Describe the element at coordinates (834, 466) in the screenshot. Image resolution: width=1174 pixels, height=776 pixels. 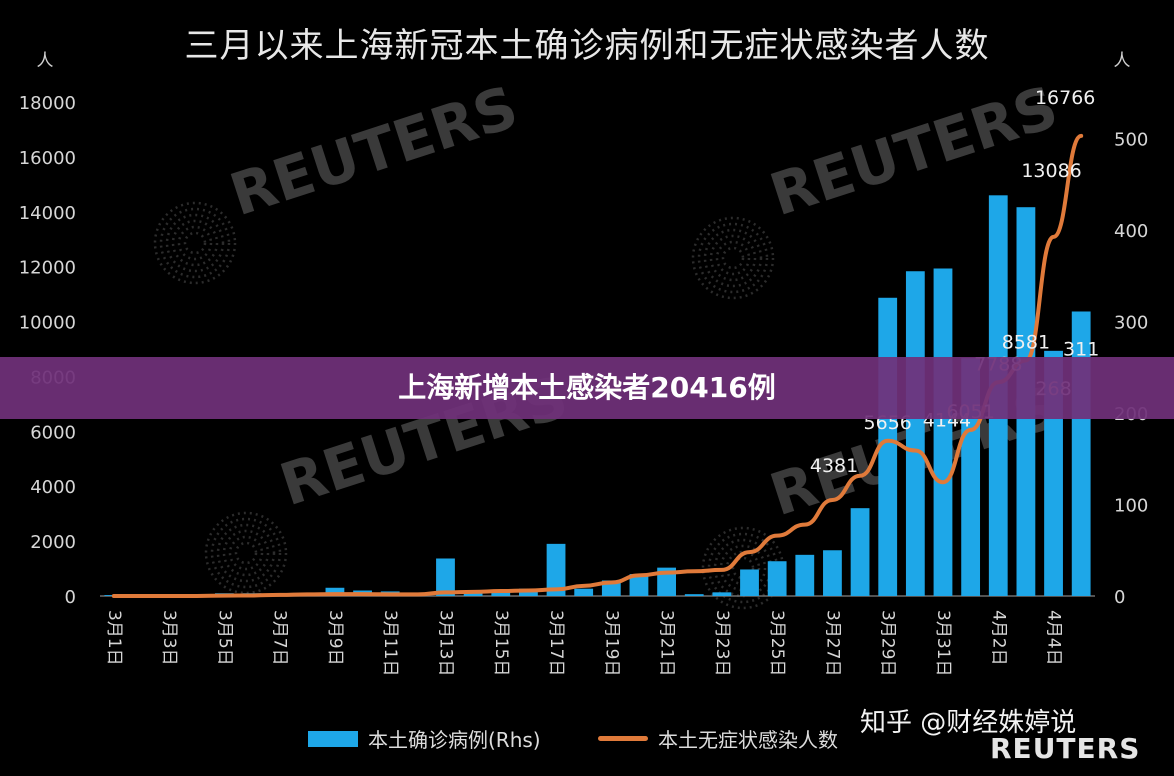
I see `data-label: 4381` at that location.